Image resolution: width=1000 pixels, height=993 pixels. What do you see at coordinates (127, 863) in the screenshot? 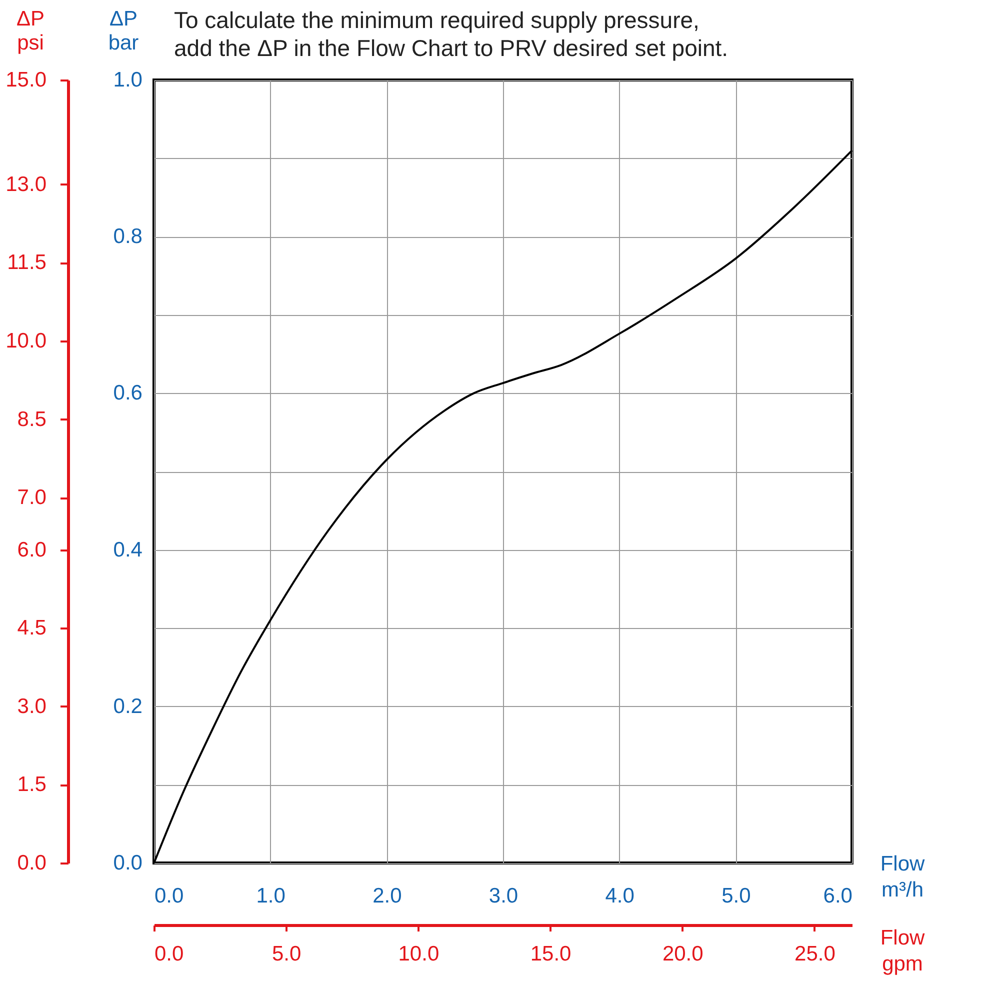
I see `y-tick-label: 0.0` at bounding box center [127, 863].